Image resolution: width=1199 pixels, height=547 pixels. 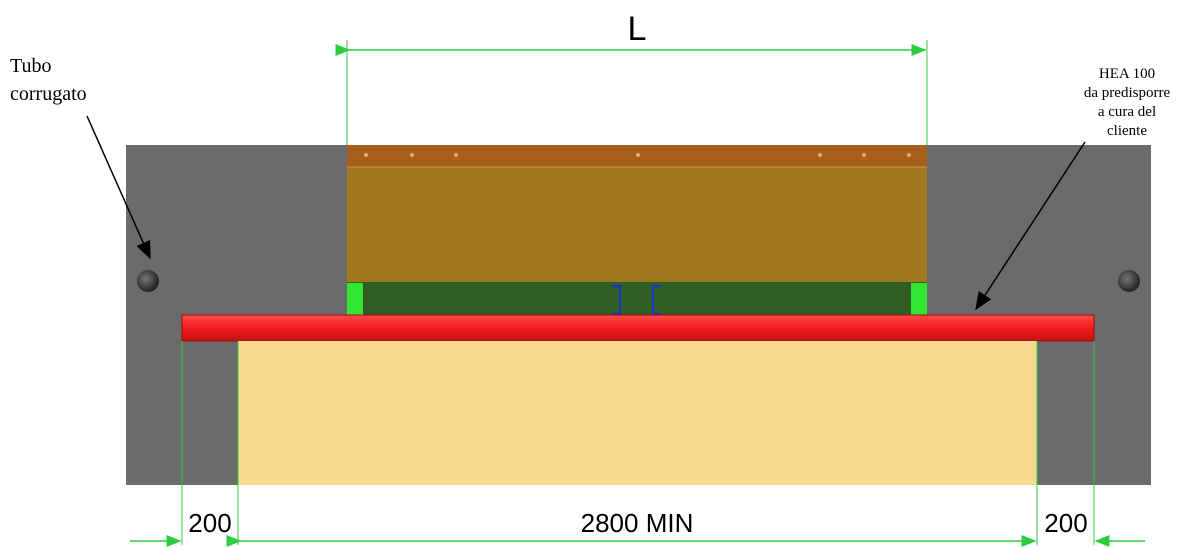 I want to click on clip-right, so click(x=656, y=300).